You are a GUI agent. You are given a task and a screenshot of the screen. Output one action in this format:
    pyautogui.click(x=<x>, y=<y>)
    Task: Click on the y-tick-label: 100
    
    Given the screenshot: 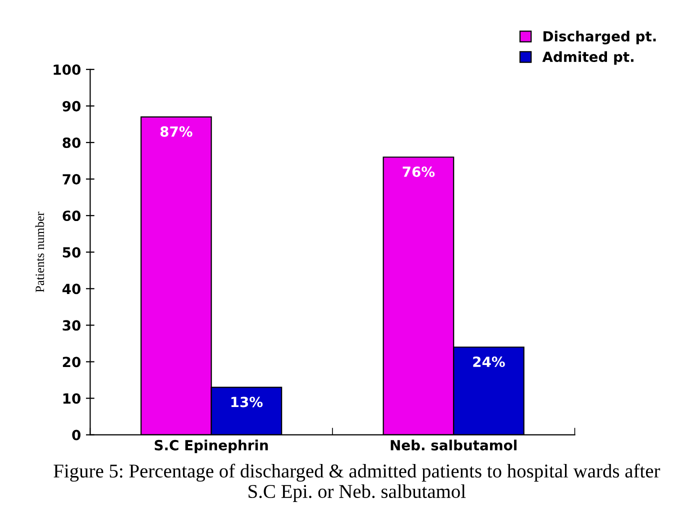 What is the action you would take?
    pyautogui.click(x=67, y=69)
    